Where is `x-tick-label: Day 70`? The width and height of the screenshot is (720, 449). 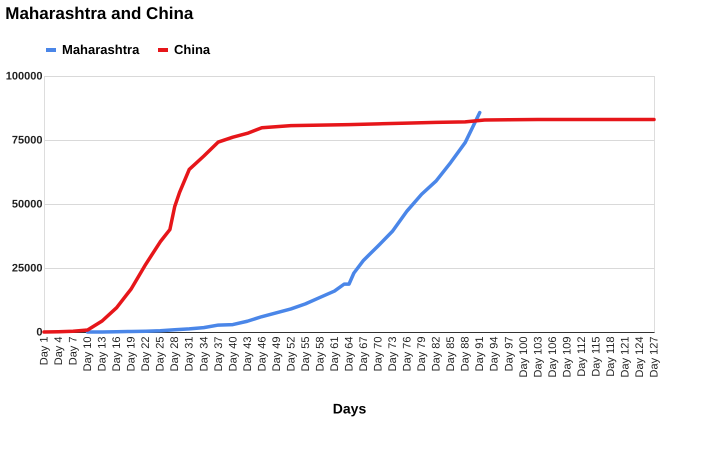
x-tick-label: Day 70 is located at coordinates (378, 354).